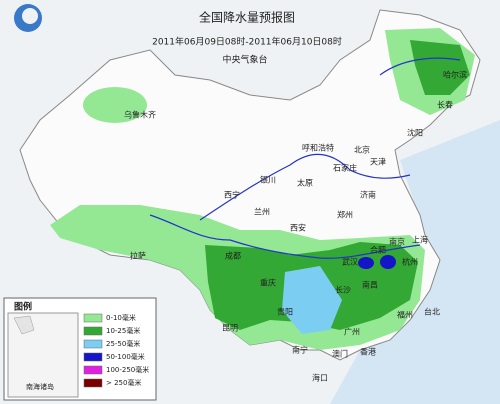 The height and width of the screenshot is (404, 500). Describe the element at coordinates (138, 256) in the screenshot. I see `city: 拉萨` at that location.